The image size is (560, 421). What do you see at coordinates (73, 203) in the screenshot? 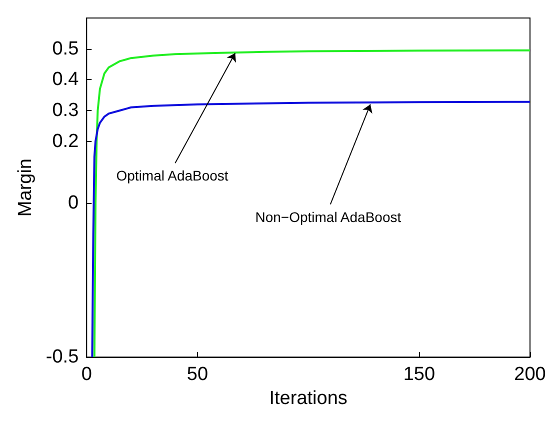
I see `y-tick-label: 0` at bounding box center [73, 203].